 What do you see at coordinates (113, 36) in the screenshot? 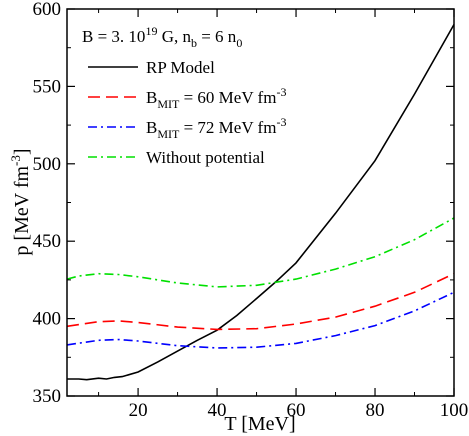
I see `annotation-b-prefix: B = 3. 10` at bounding box center [113, 36].